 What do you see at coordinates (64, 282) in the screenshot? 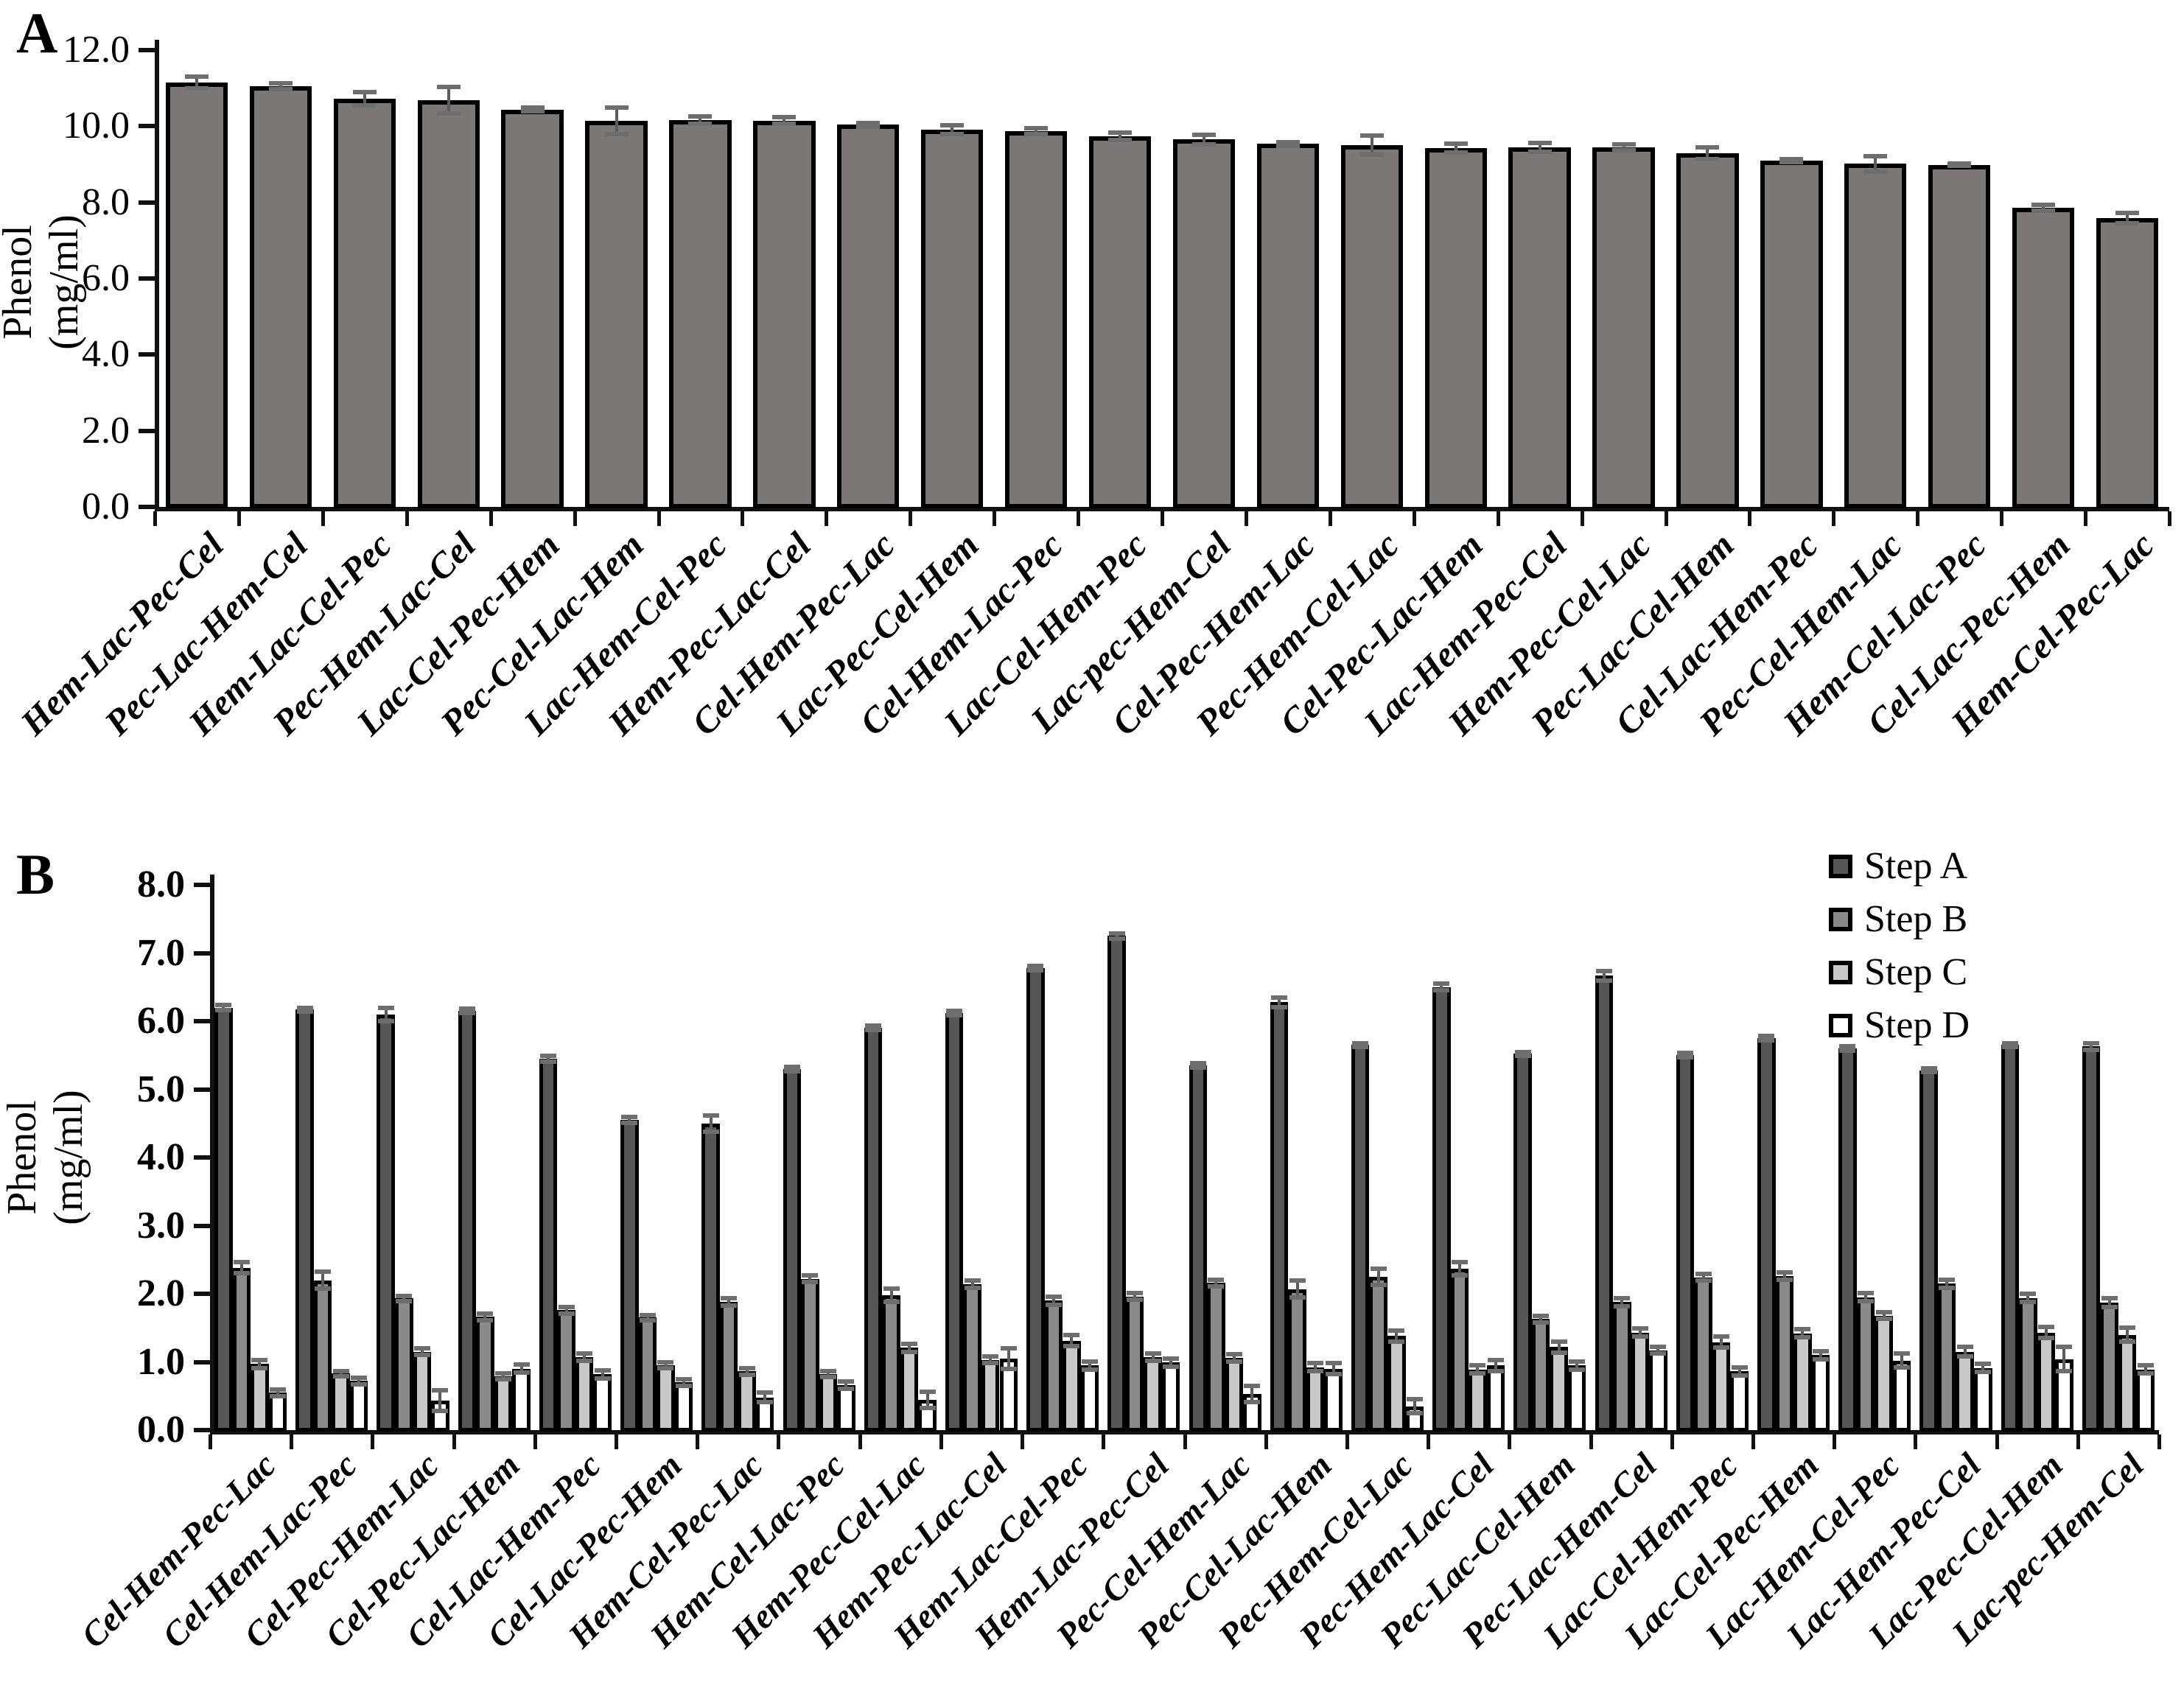
I see `y-axis-title-line2: (mg/ml)` at bounding box center [64, 282].